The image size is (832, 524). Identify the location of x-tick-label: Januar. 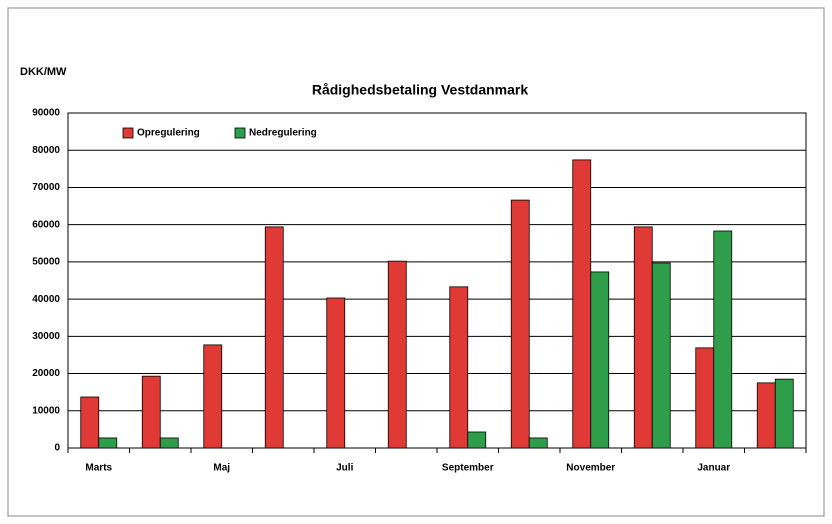
(713, 468).